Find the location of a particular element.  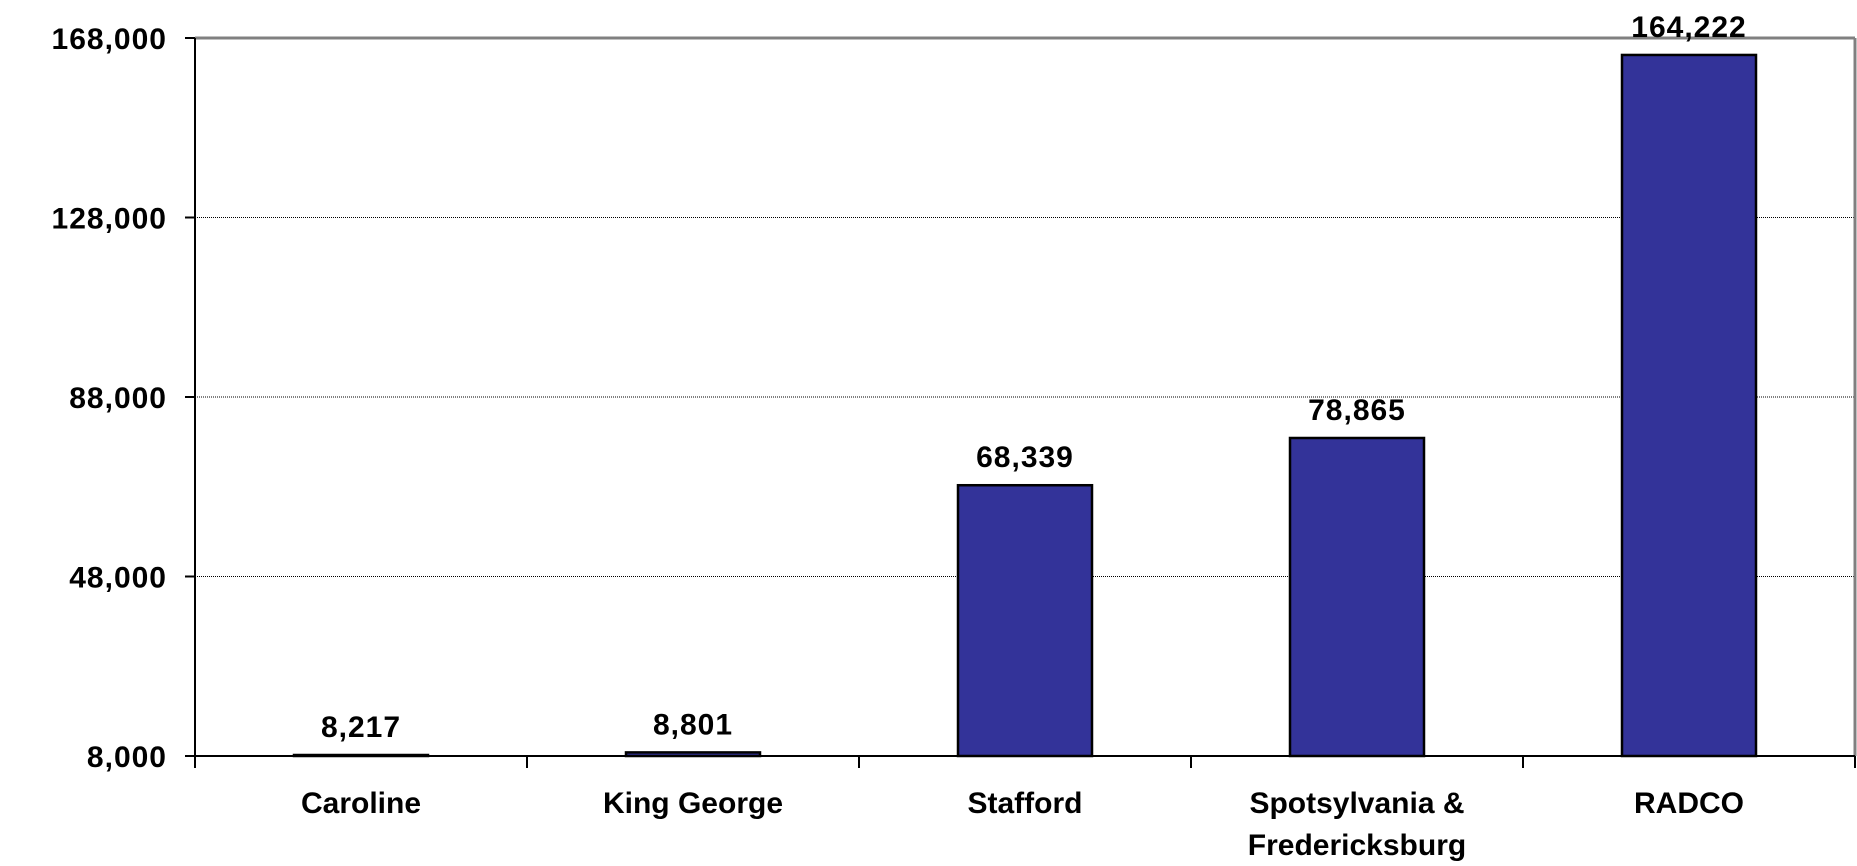

x-tick-label-line: Stafford is located at coordinates (1025, 803).